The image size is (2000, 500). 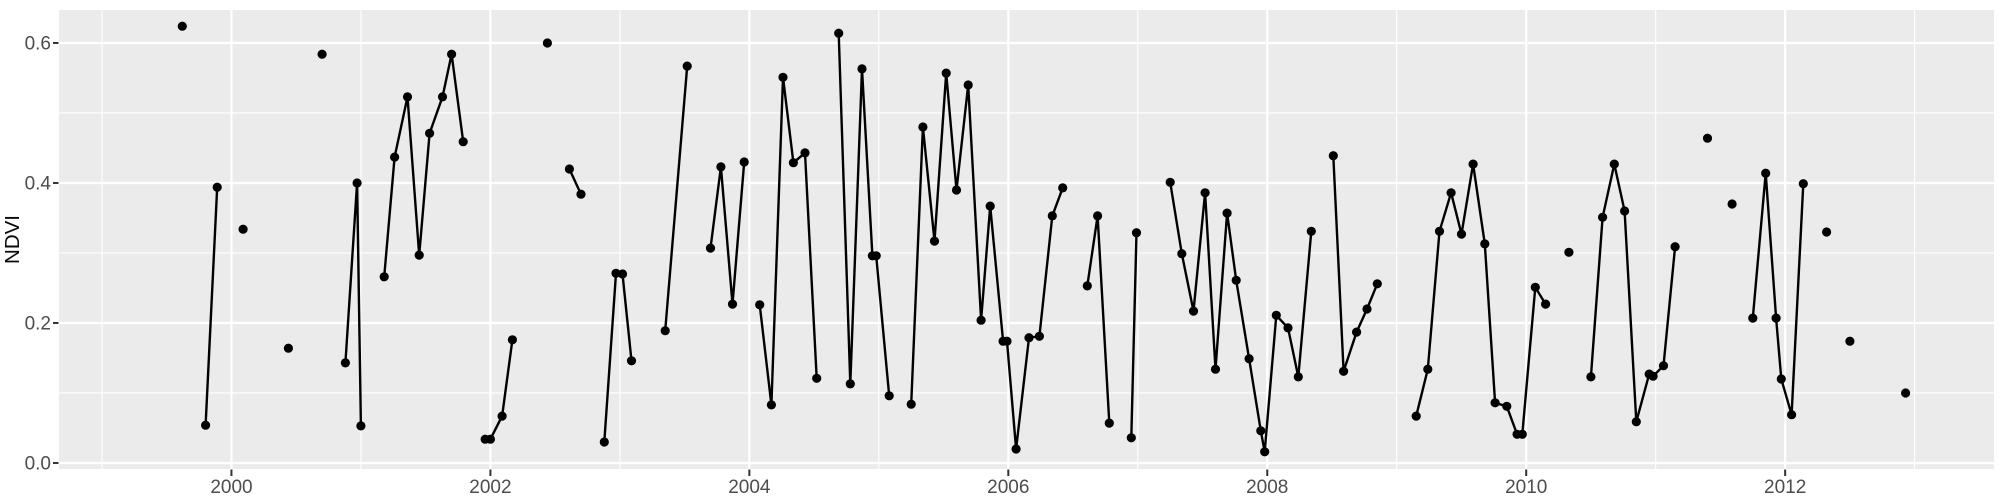 I want to click on x-axis-tick-label: 2010, so click(x=1526, y=487).